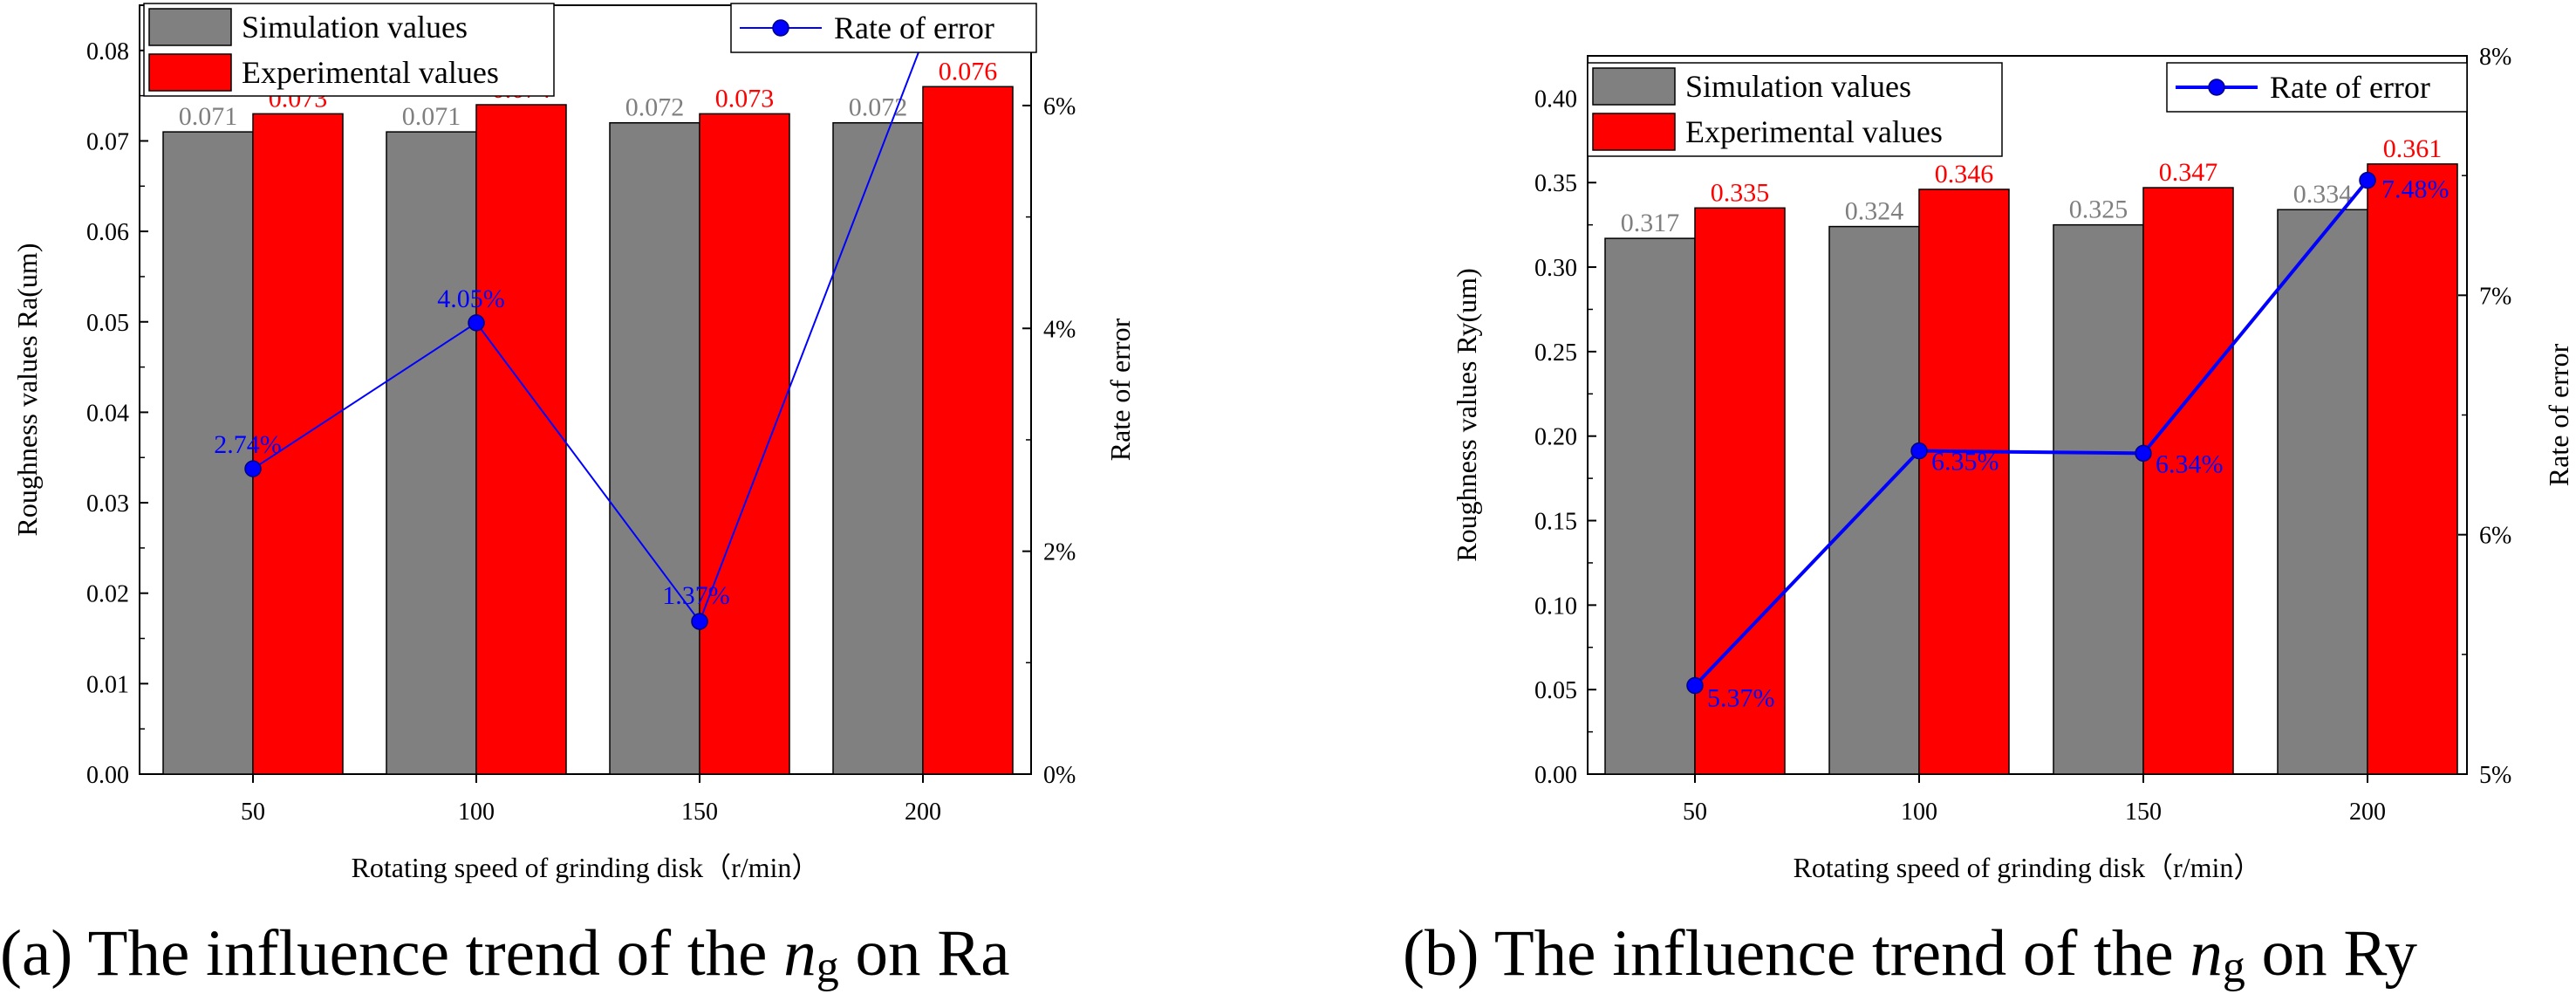 The image size is (2576, 1008). What do you see at coordinates (968, 71) in the screenshot?
I see `data-label-experimental: 0.076` at bounding box center [968, 71].